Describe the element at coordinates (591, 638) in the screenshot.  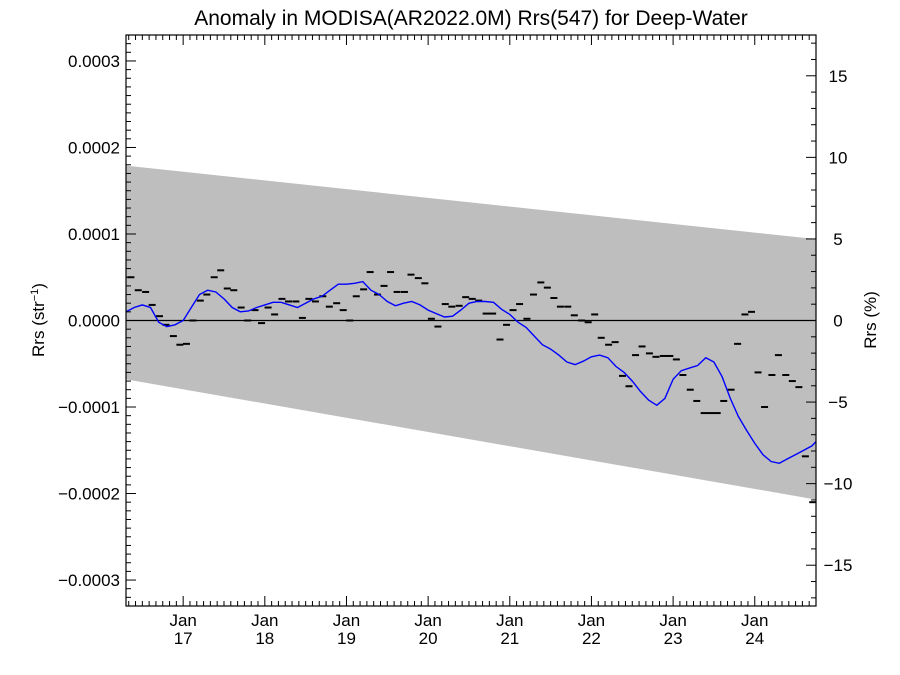
I see `x-tick-label-year: 22` at that location.